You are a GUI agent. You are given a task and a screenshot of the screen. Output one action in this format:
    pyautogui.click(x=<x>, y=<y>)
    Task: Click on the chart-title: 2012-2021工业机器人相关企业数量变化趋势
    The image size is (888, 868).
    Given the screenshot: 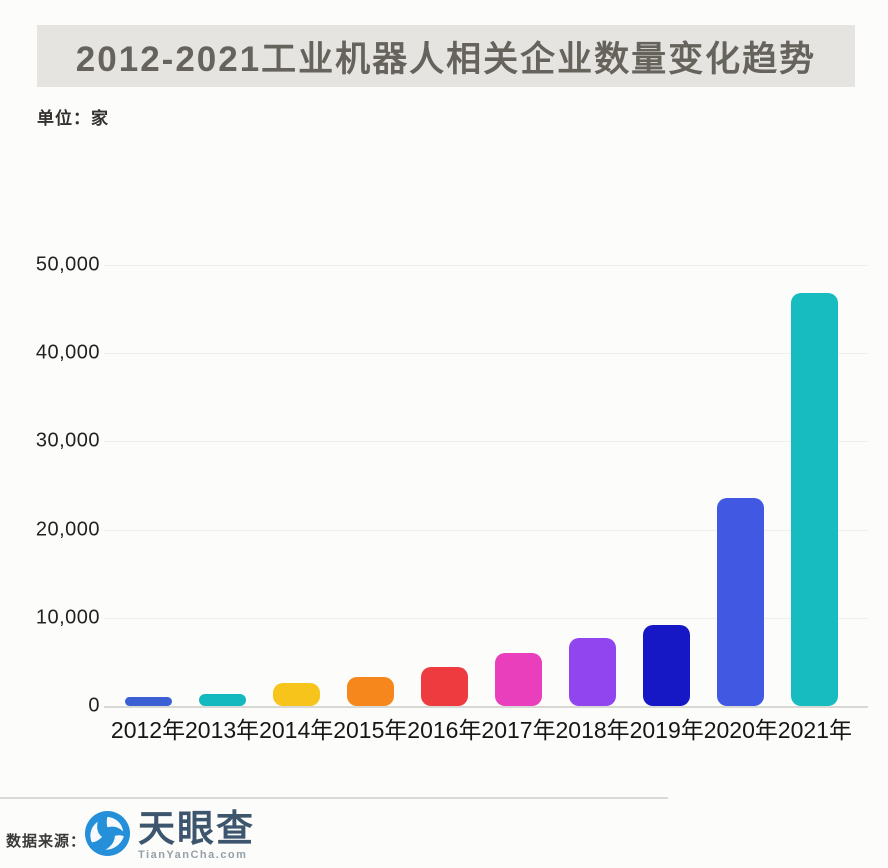 What is the action you would take?
    pyautogui.click(x=446, y=59)
    